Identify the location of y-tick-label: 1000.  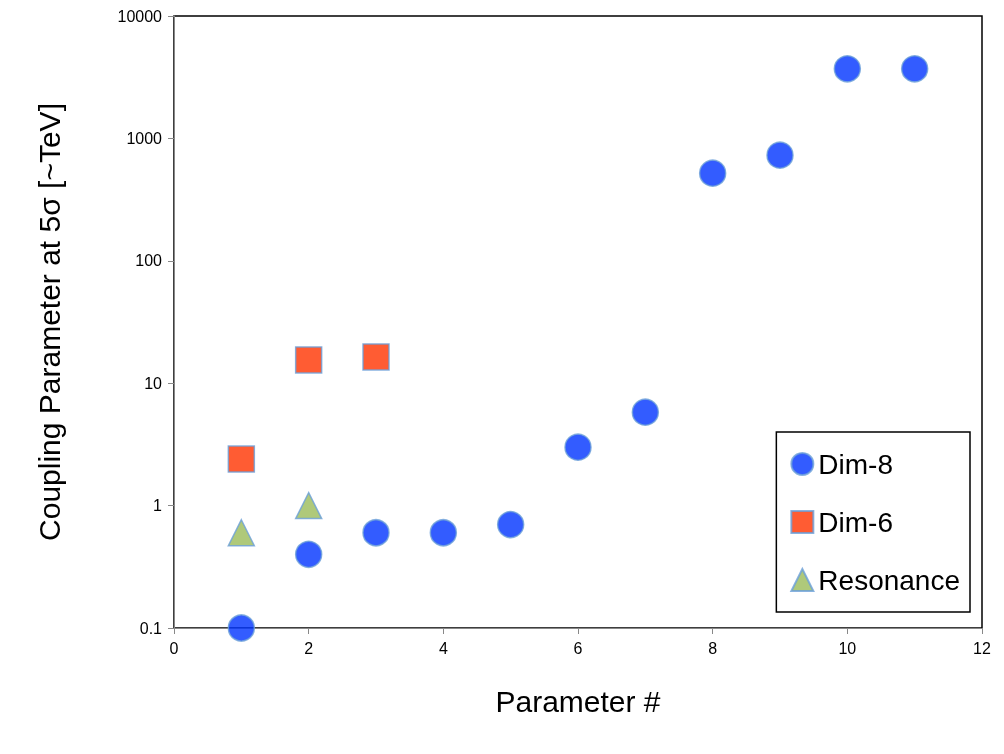
(144, 138).